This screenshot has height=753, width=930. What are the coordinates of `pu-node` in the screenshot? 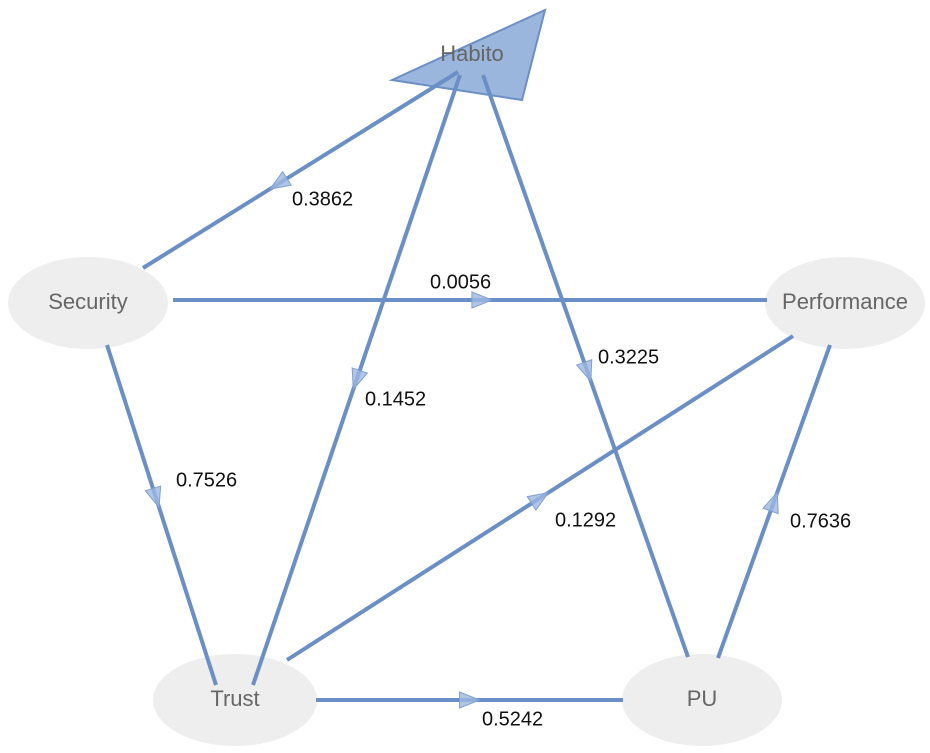 It's located at (702, 700).